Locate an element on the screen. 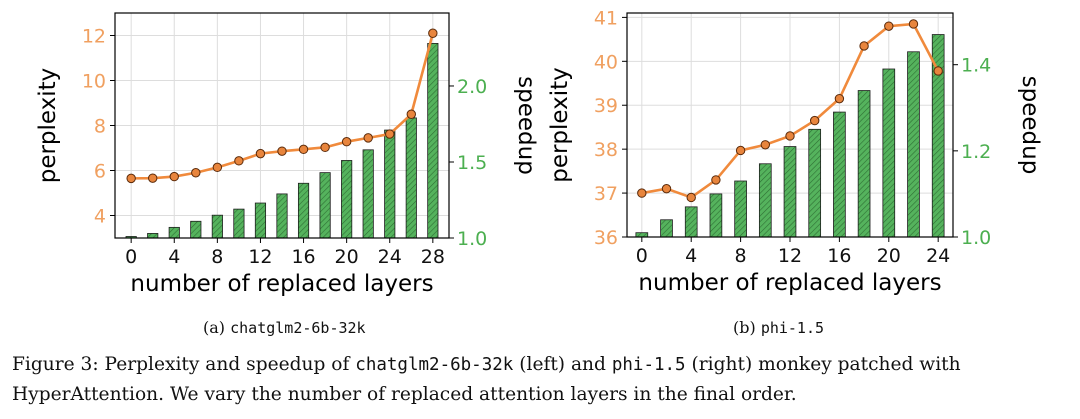 This screenshot has width=1080, height=419. speedup-tick-label: 1.4 is located at coordinates (976, 66).